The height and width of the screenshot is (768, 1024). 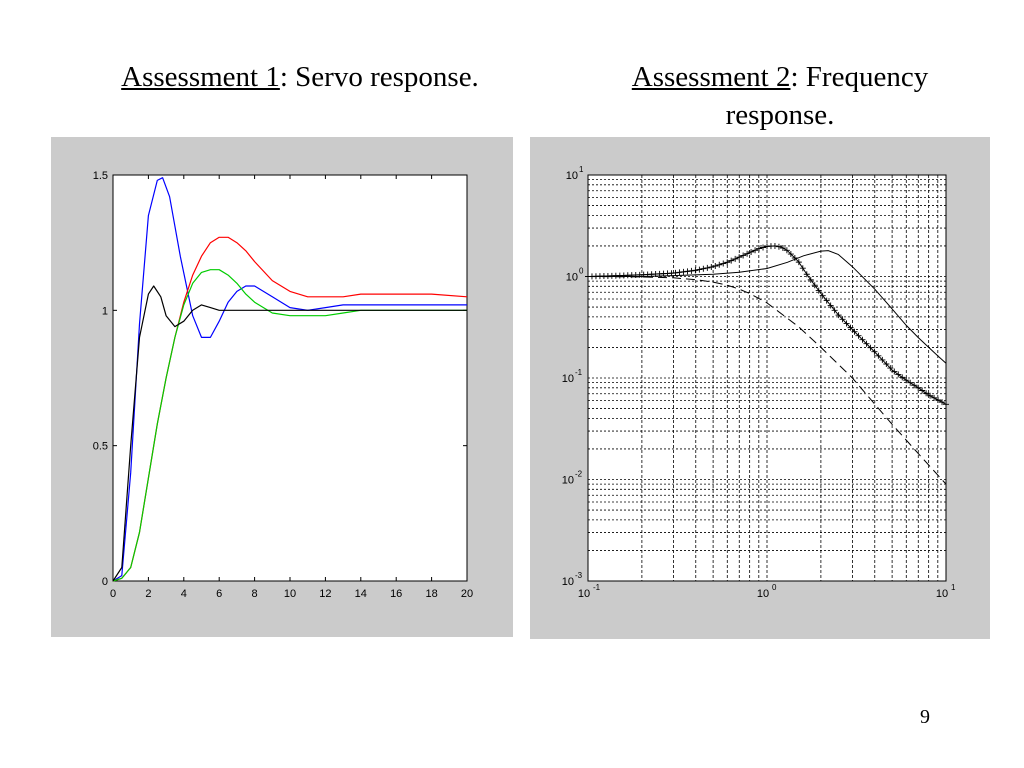 I want to click on y-tick-label: 0, so click(x=105, y=582).